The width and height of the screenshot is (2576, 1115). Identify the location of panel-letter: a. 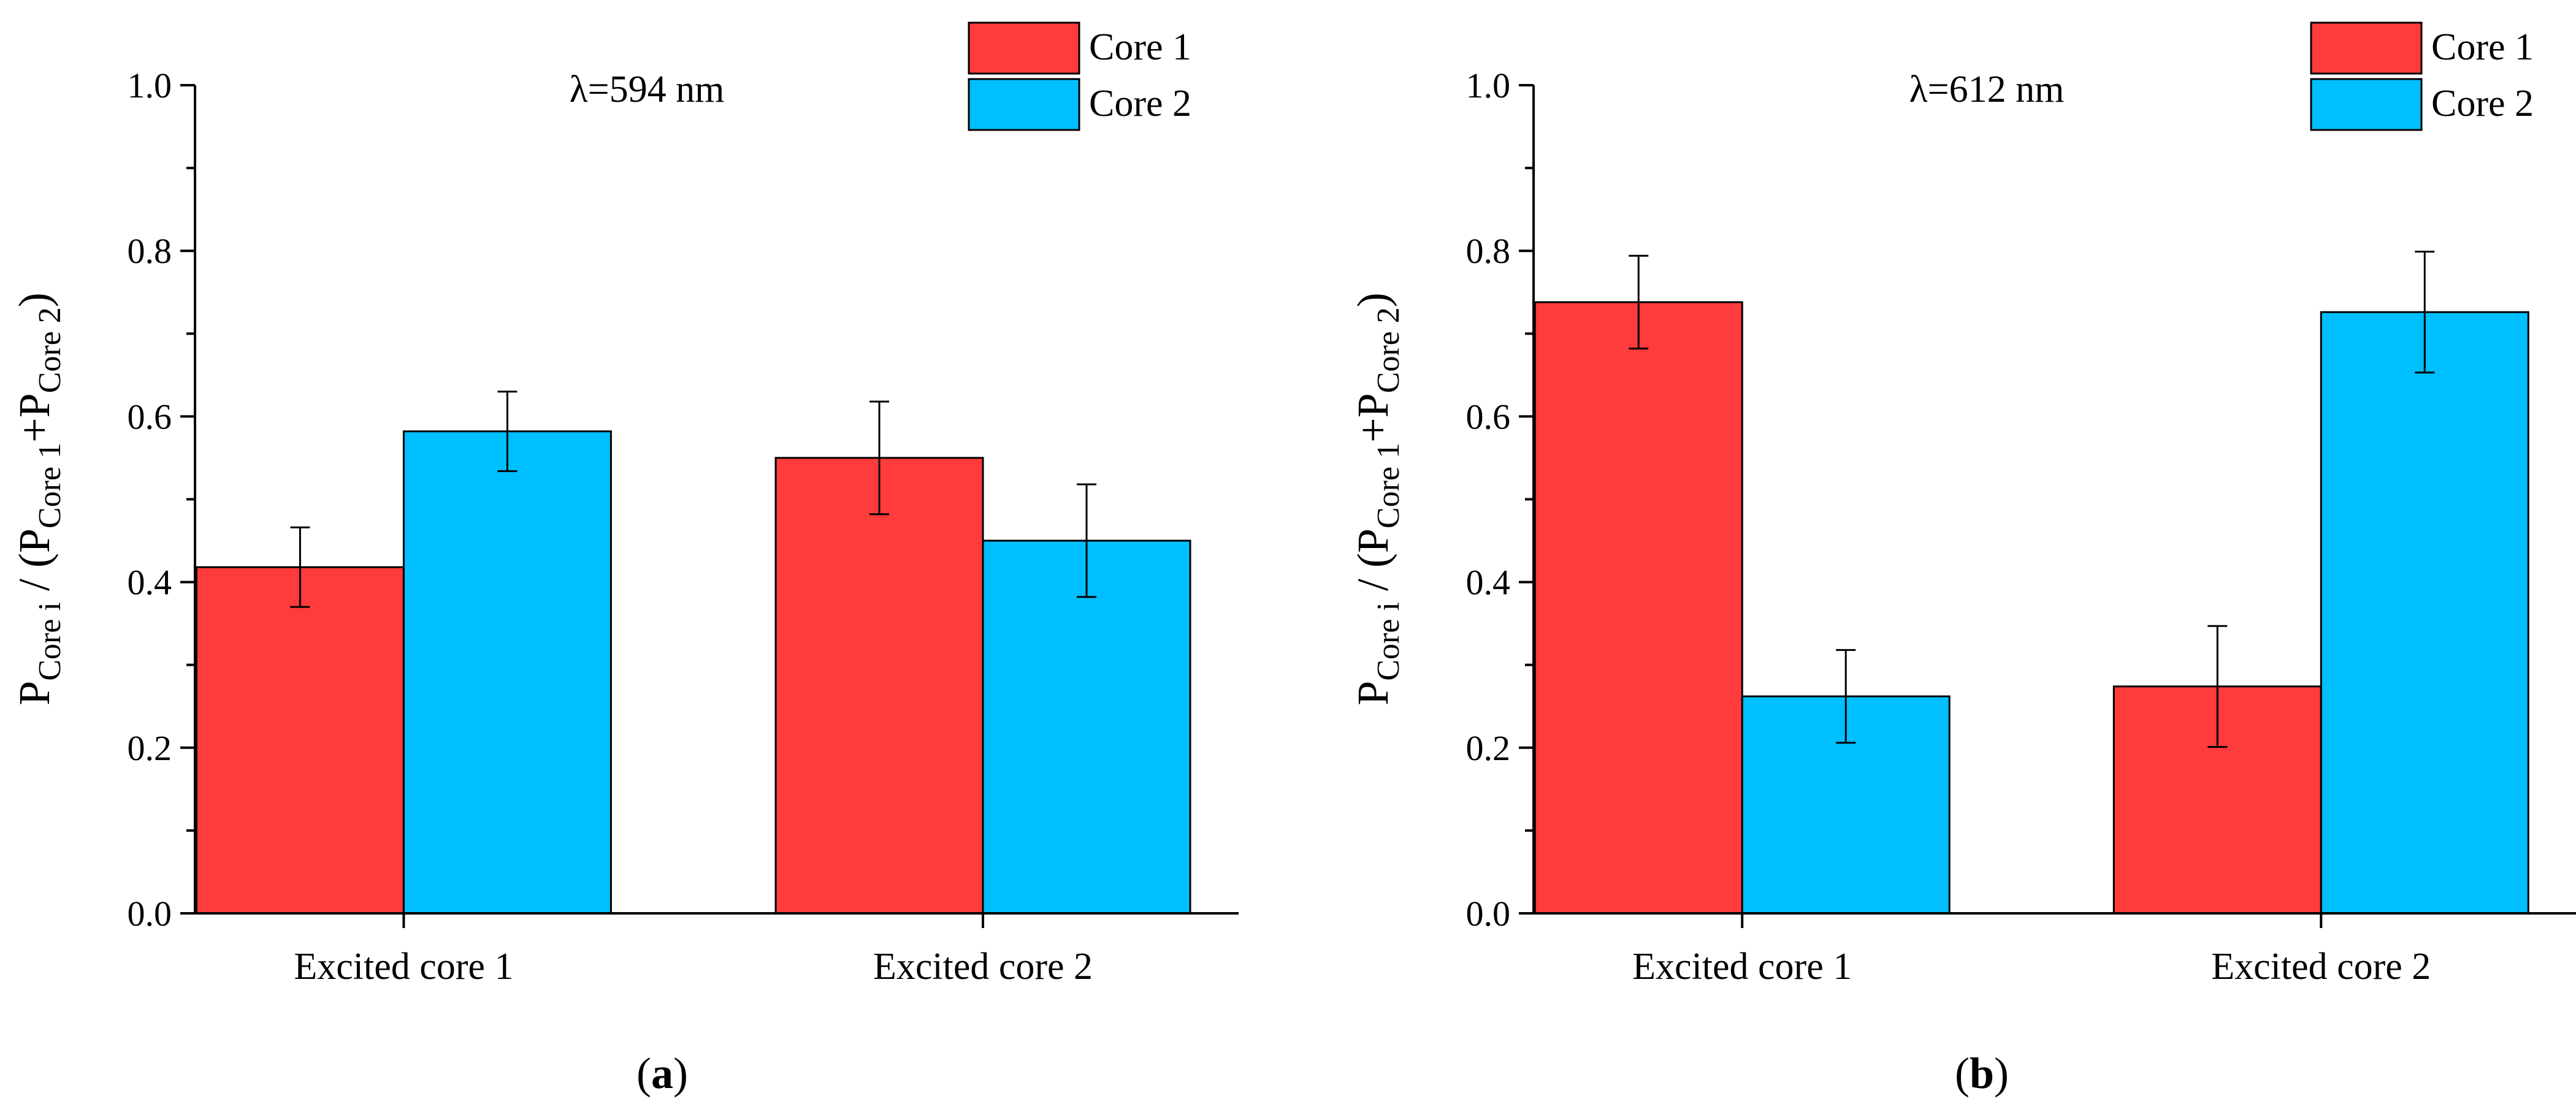
(662, 1073).